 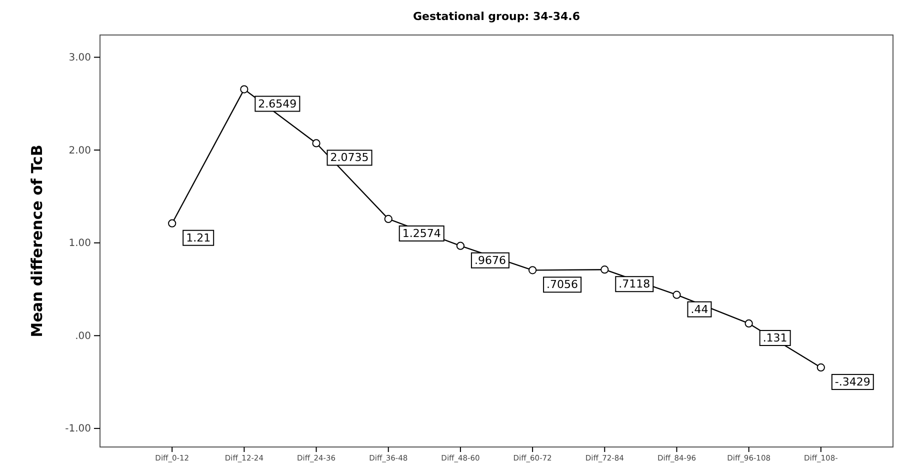 What do you see at coordinates (562, 285) in the screenshot?
I see `data-label: .7056` at bounding box center [562, 285].